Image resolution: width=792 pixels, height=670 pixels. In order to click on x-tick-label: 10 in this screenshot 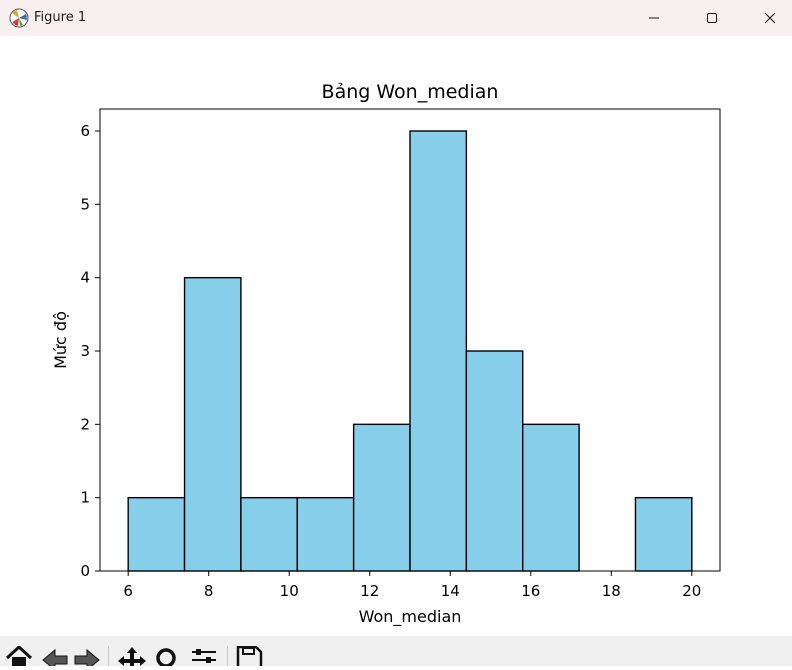, I will do `click(289, 591)`.